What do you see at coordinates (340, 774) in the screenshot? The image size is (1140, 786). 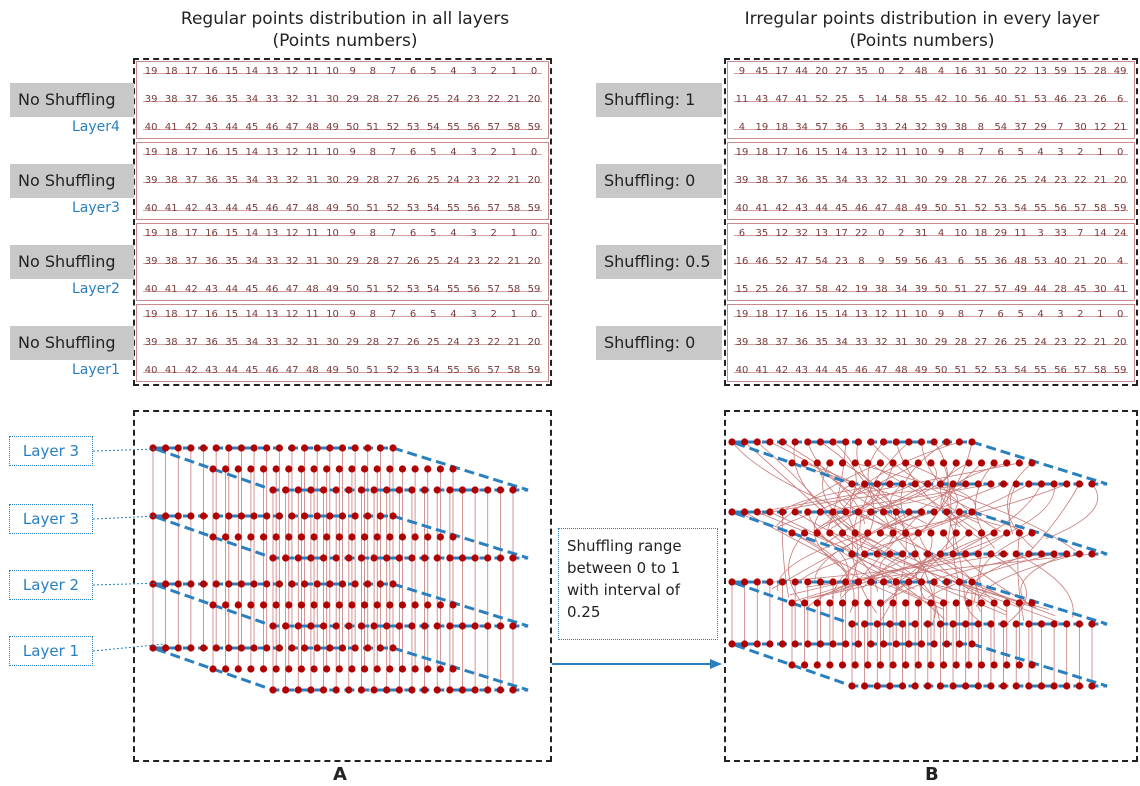 I see `caption-a: A` at bounding box center [340, 774].